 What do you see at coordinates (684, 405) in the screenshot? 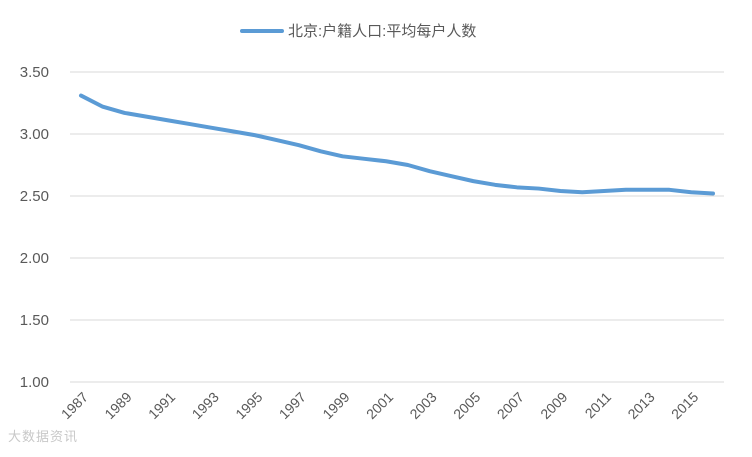
I see `x-tick-label: 2015` at bounding box center [684, 405].